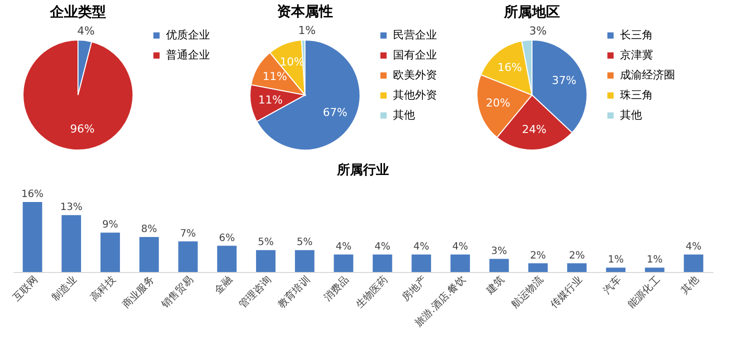 This screenshot has height=363, width=750. I want to click on data-label: 9%, so click(110, 225).